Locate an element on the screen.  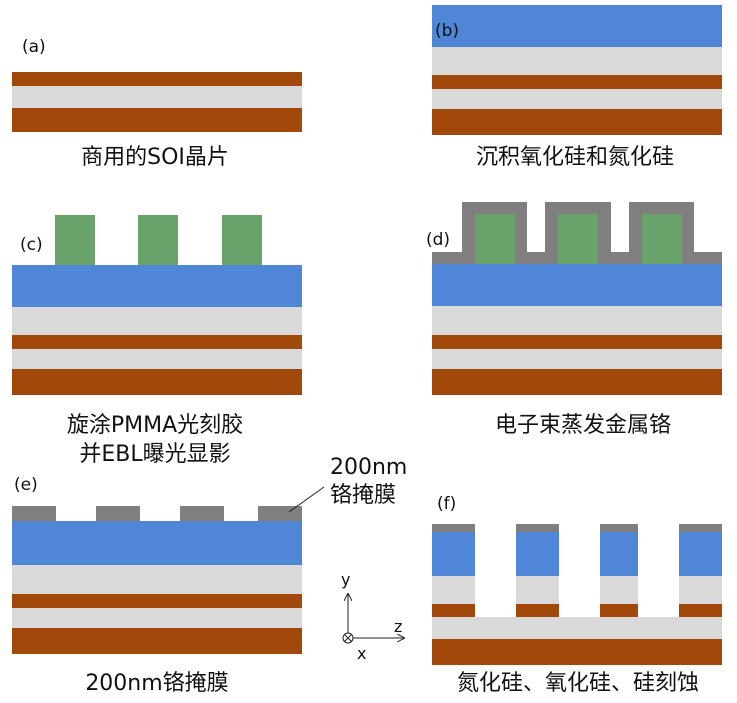
annotation-leader-line is located at coordinates (306, 499).